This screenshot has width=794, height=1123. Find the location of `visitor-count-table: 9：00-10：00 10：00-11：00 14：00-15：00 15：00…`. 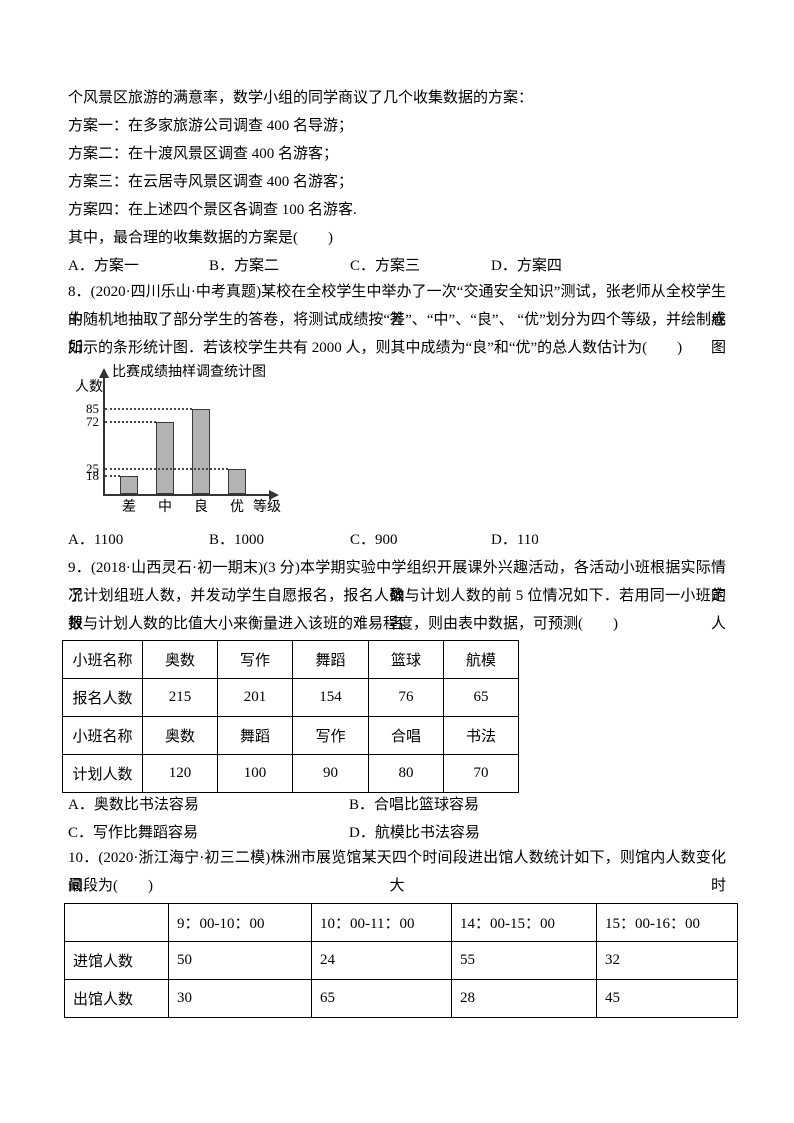

visitor-count-table: 9：00-10：00 10：00-11：00 14：00-15：00 15：00… is located at coordinates (401, 960).